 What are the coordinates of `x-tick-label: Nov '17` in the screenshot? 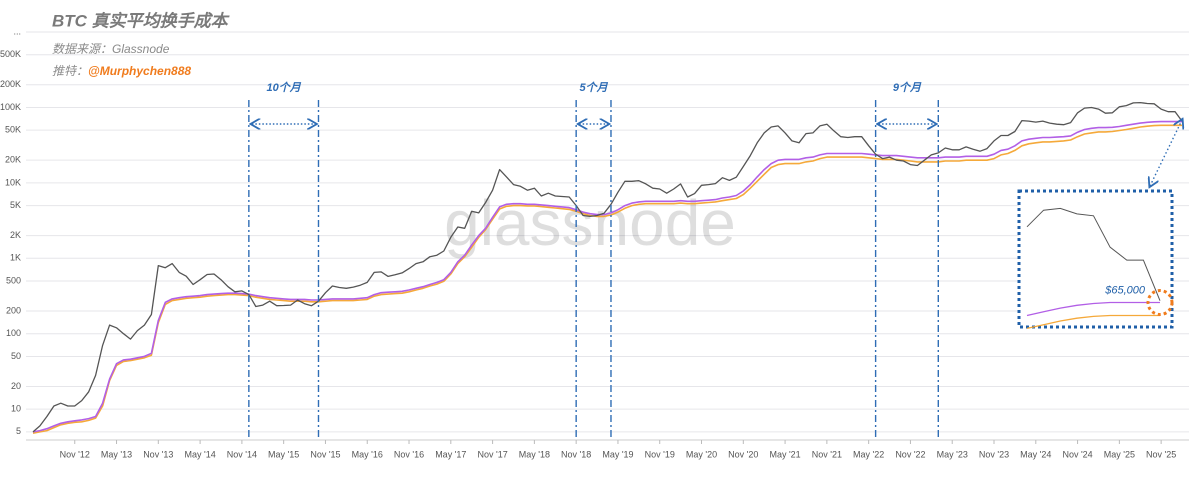 It's located at (492, 454).